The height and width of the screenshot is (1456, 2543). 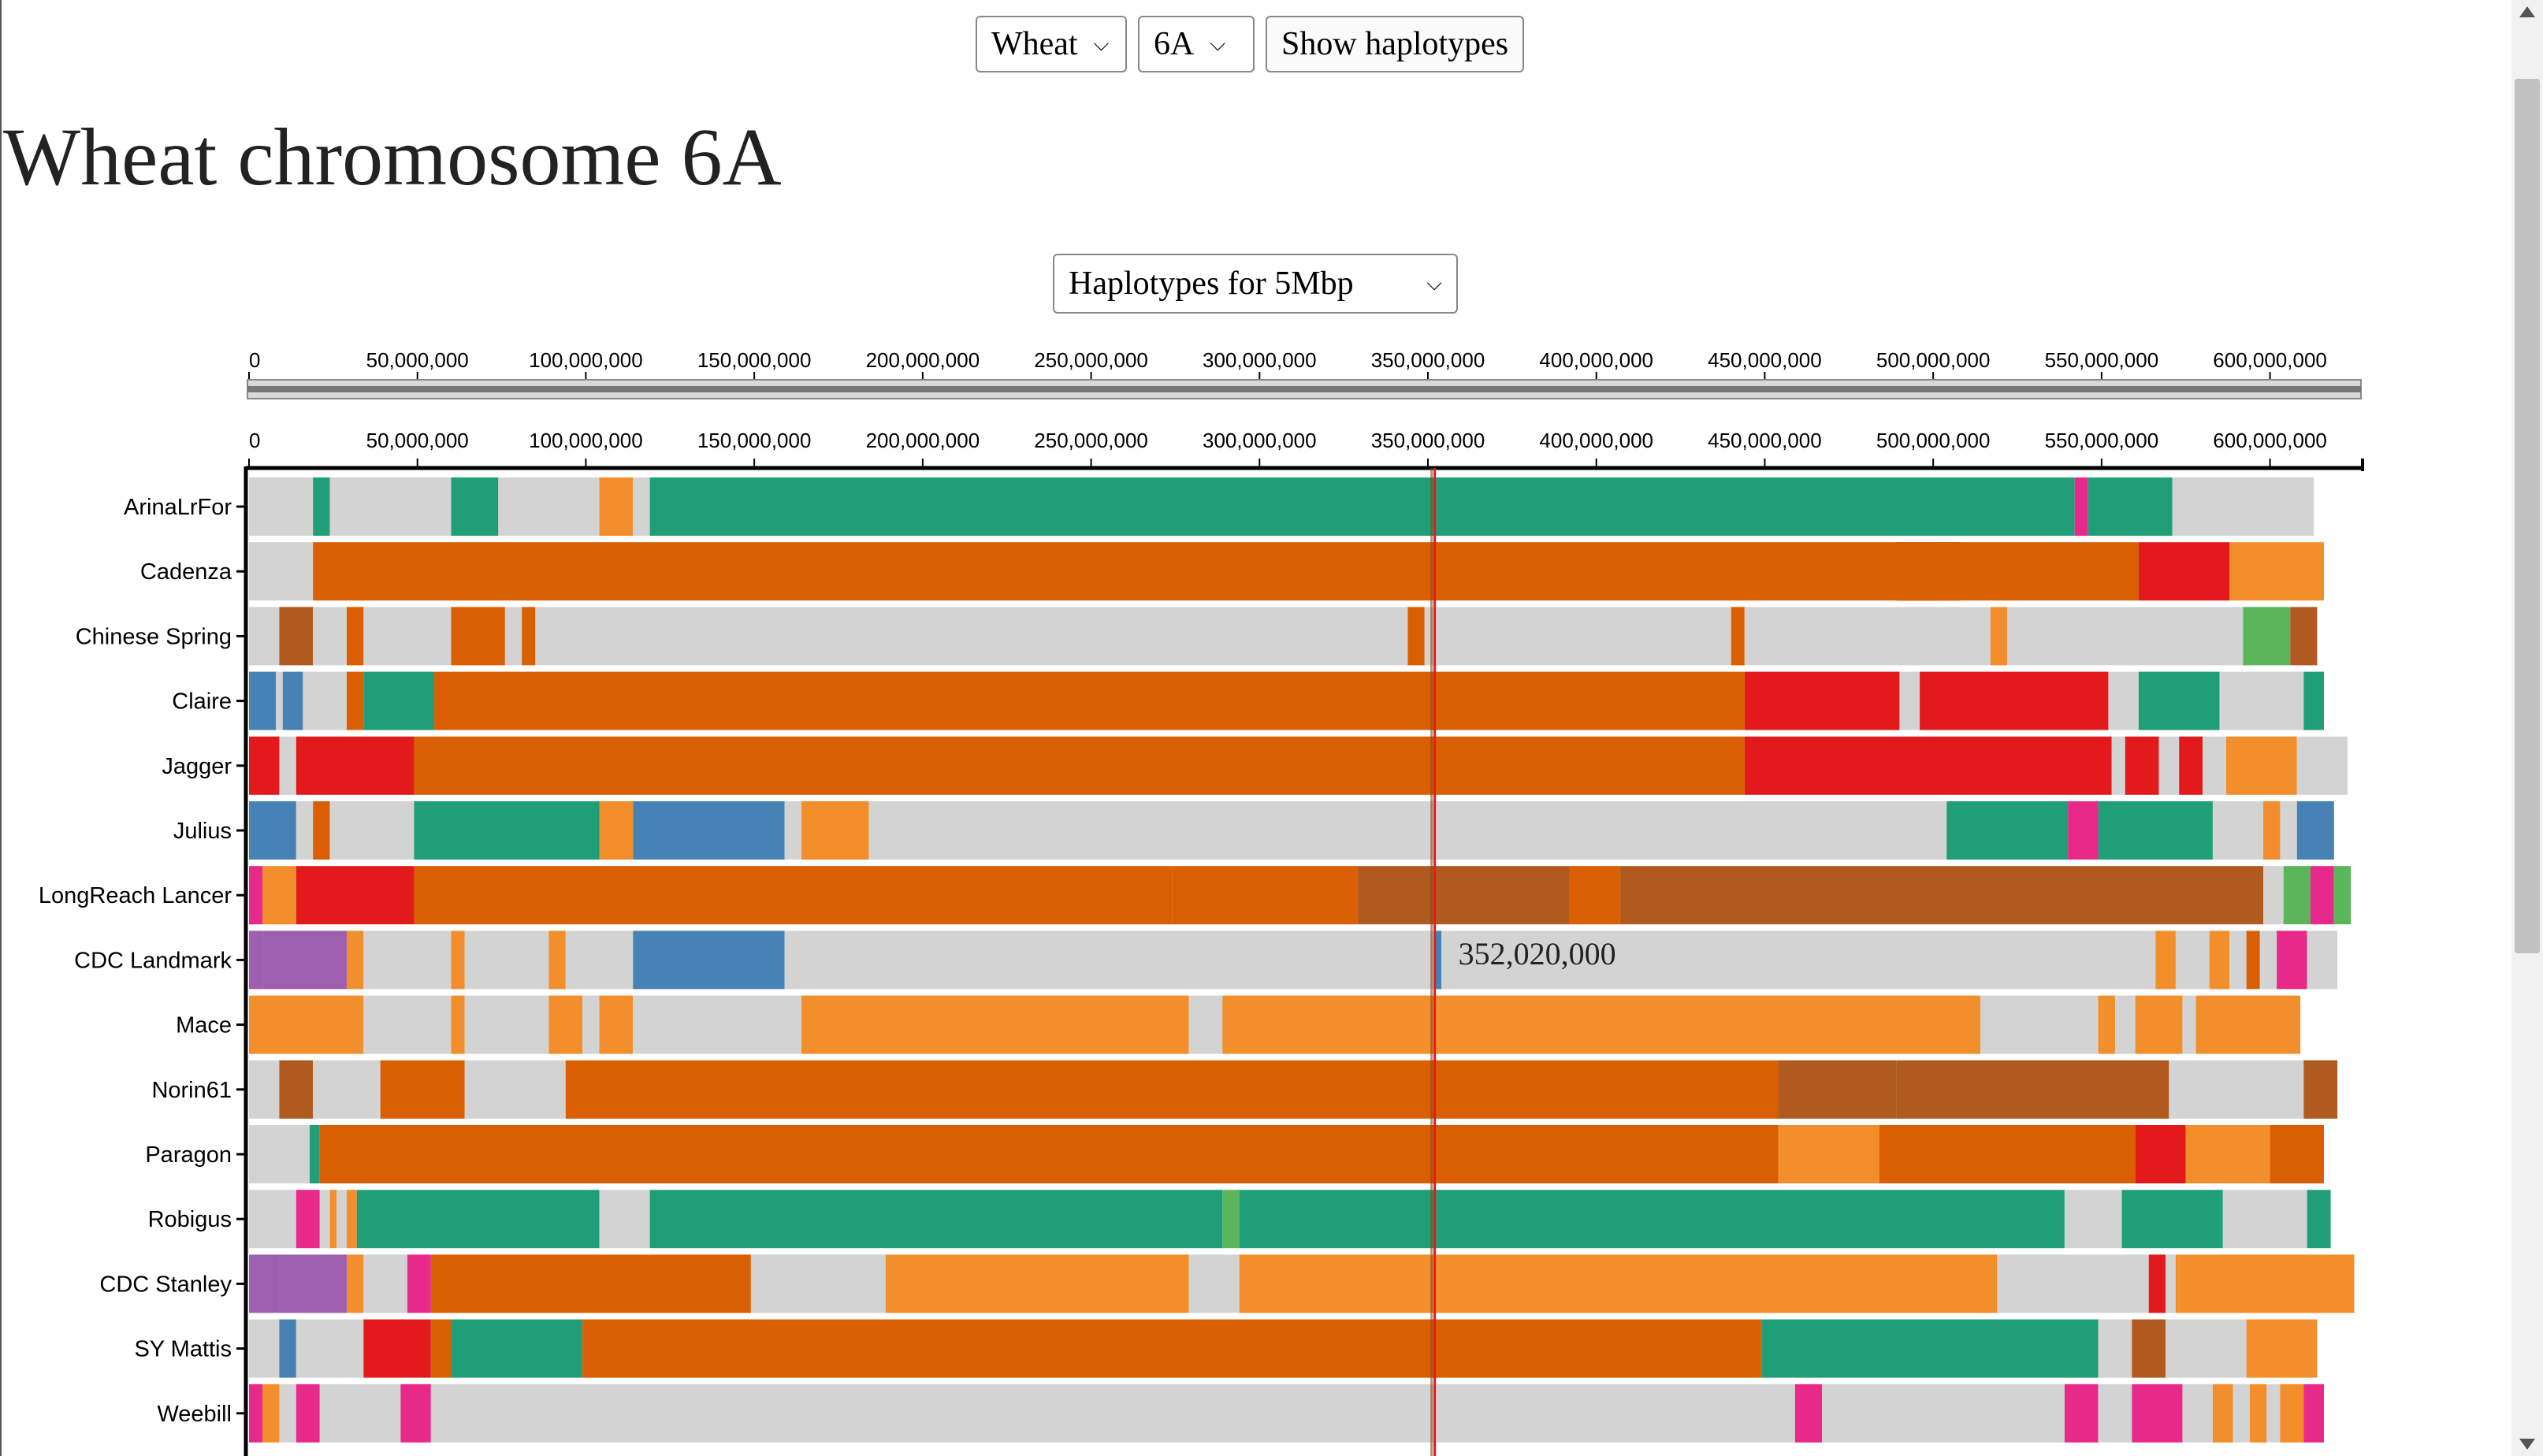 What do you see at coordinates (254, 360) in the screenshot?
I see `overview-tick-label: 0` at bounding box center [254, 360].